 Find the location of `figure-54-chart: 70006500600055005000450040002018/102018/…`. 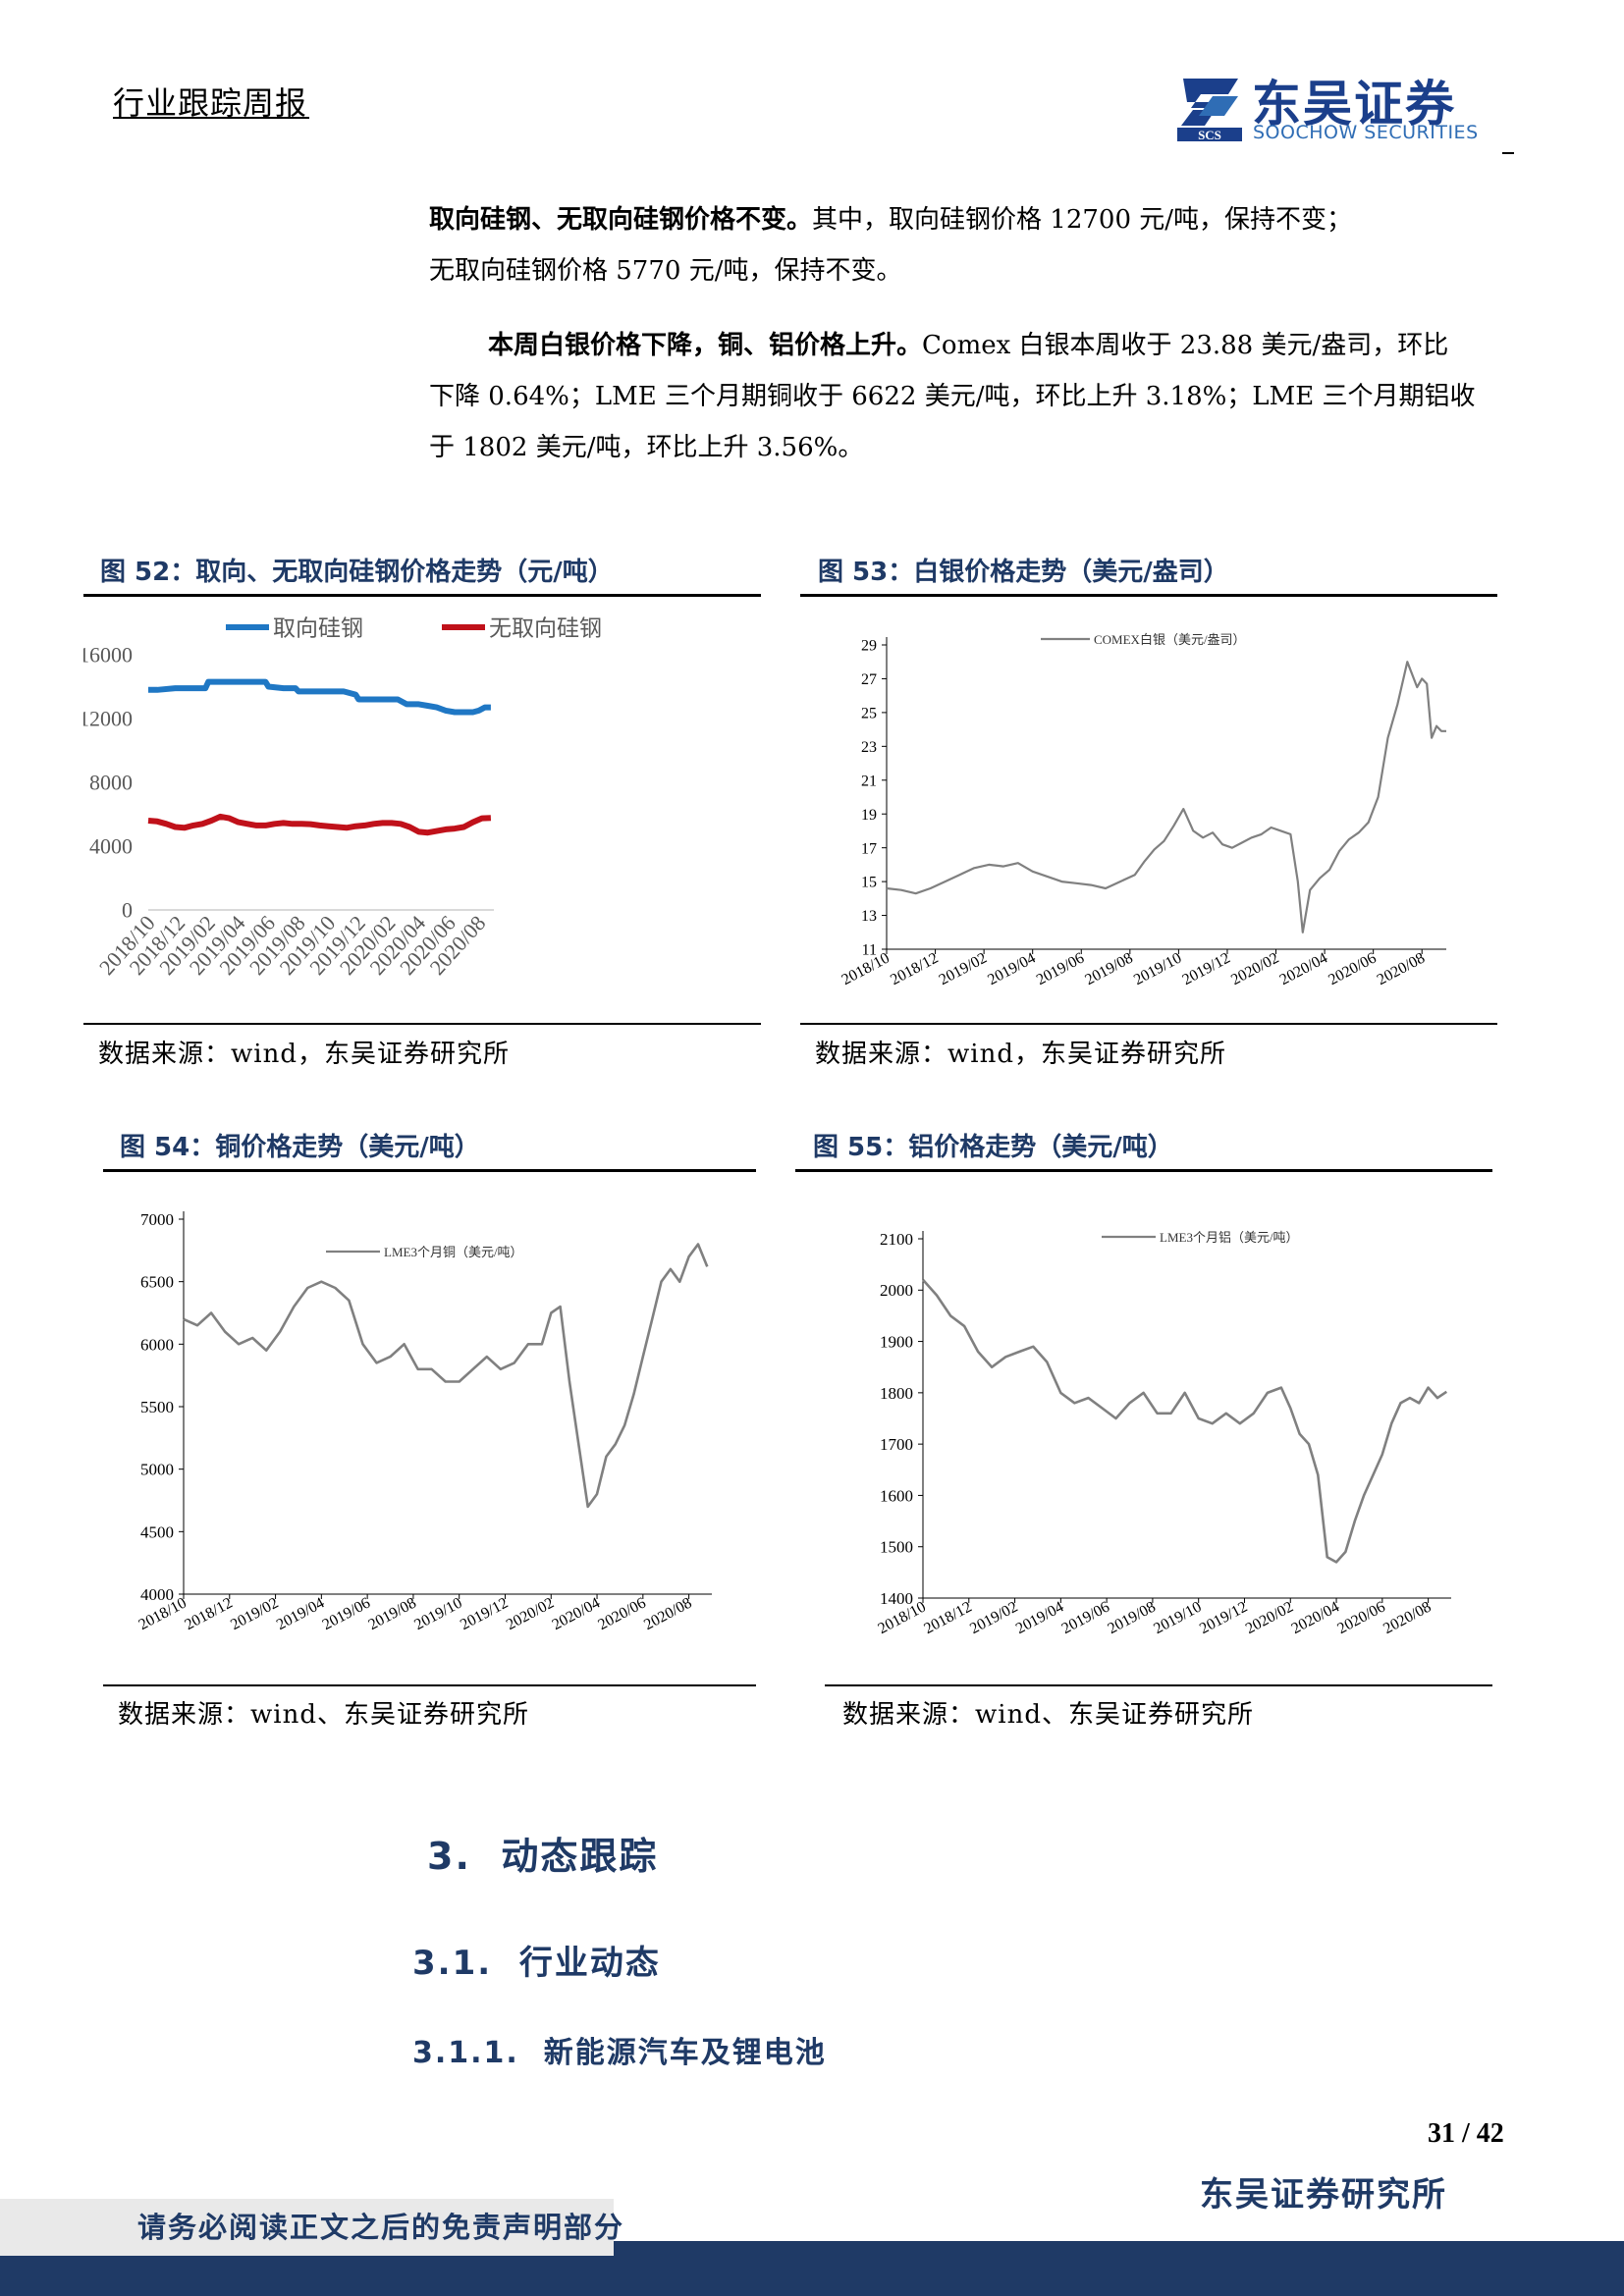

figure-54-chart: 70006500600055005000450040002018/102018/… is located at coordinates (424, 1422).